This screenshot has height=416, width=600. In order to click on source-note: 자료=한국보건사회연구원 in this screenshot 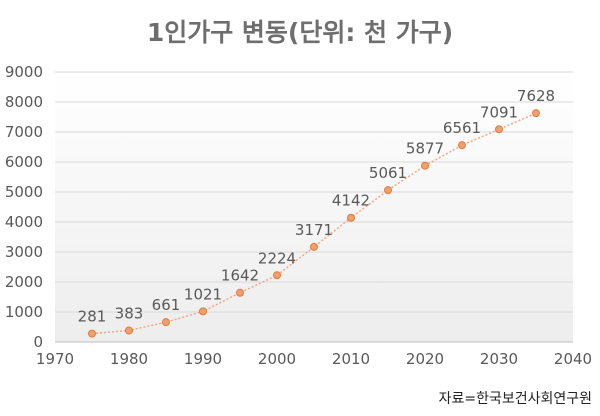, I will do `click(515, 399)`.